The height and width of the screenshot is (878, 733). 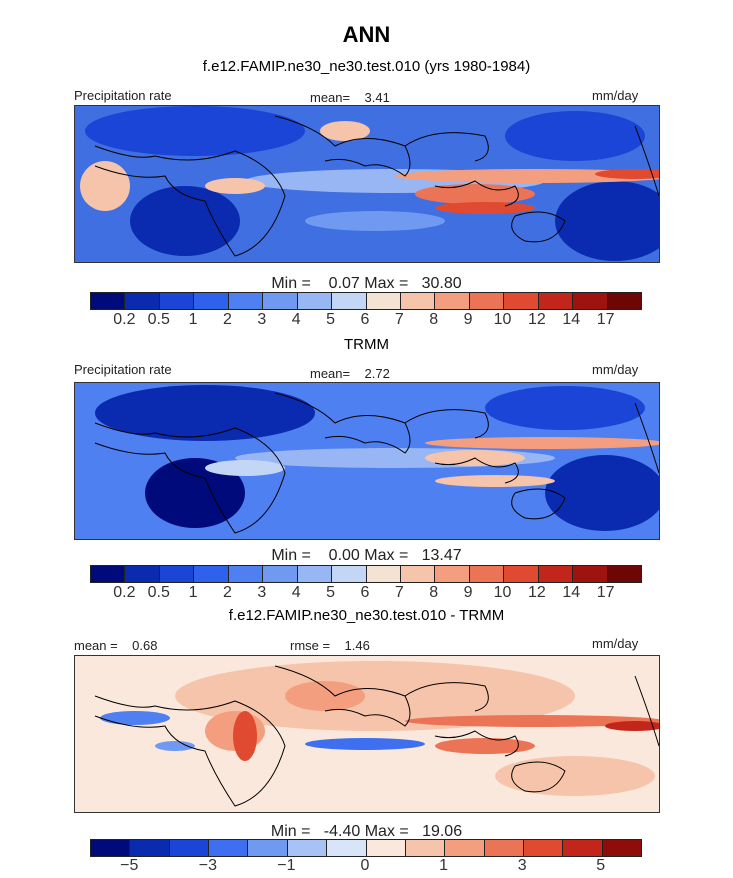 I want to click on panel-2-map, so click(x=367, y=461).